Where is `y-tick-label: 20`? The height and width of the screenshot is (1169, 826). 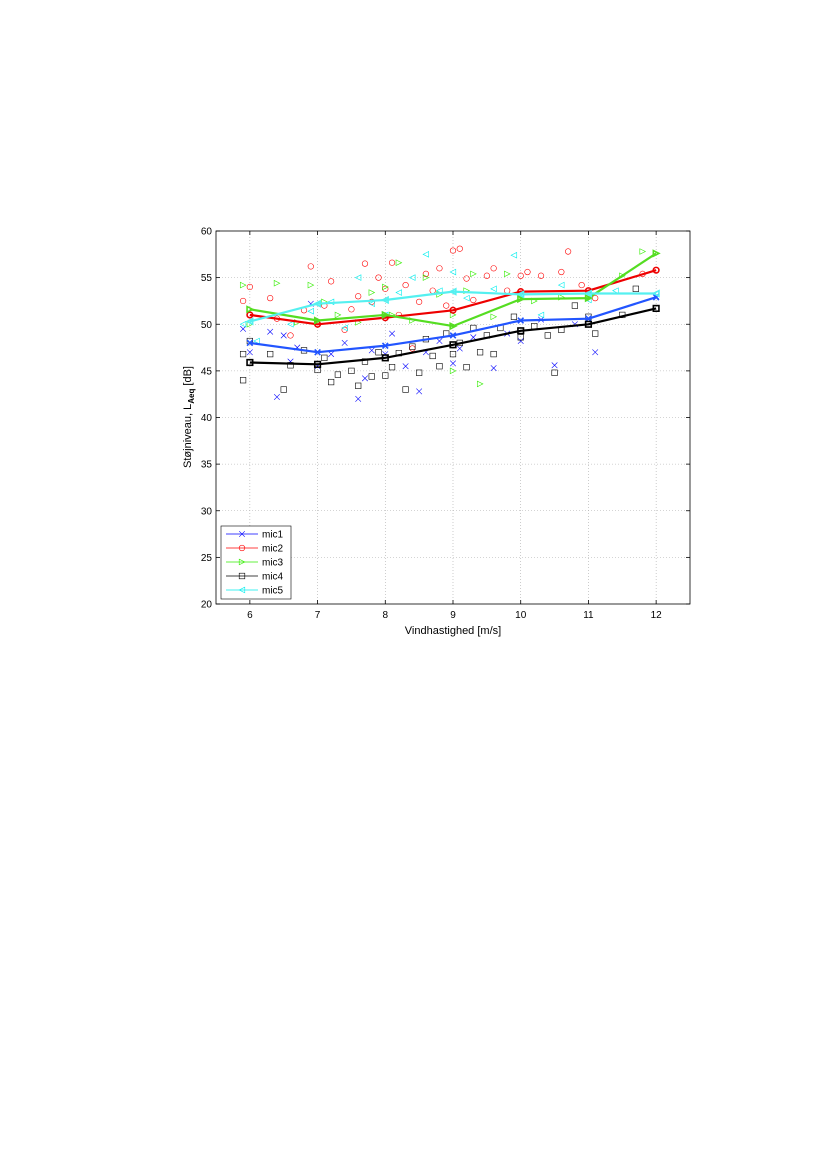 y-tick-label: 20 is located at coordinates (207, 605).